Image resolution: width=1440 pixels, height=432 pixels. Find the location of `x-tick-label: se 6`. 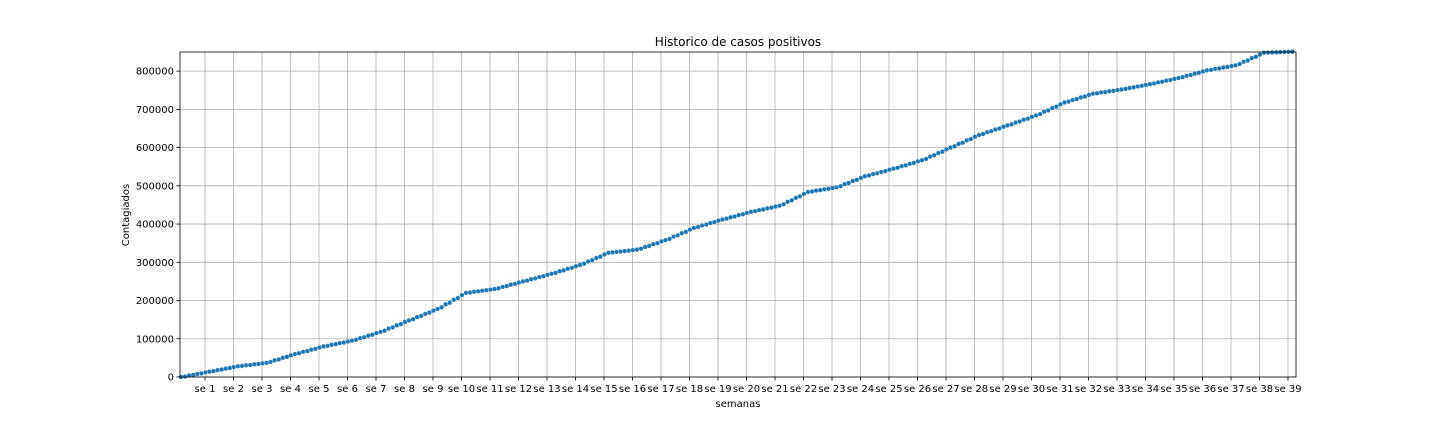

x-tick-label: se 6 is located at coordinates (347, 389).